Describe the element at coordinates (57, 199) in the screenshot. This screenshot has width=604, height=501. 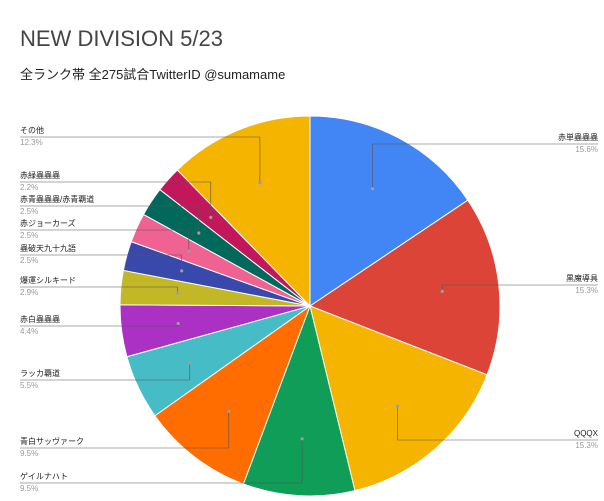
I see `slice-label: 赤青蟲蟲蟲/赤青覇道` at that location.